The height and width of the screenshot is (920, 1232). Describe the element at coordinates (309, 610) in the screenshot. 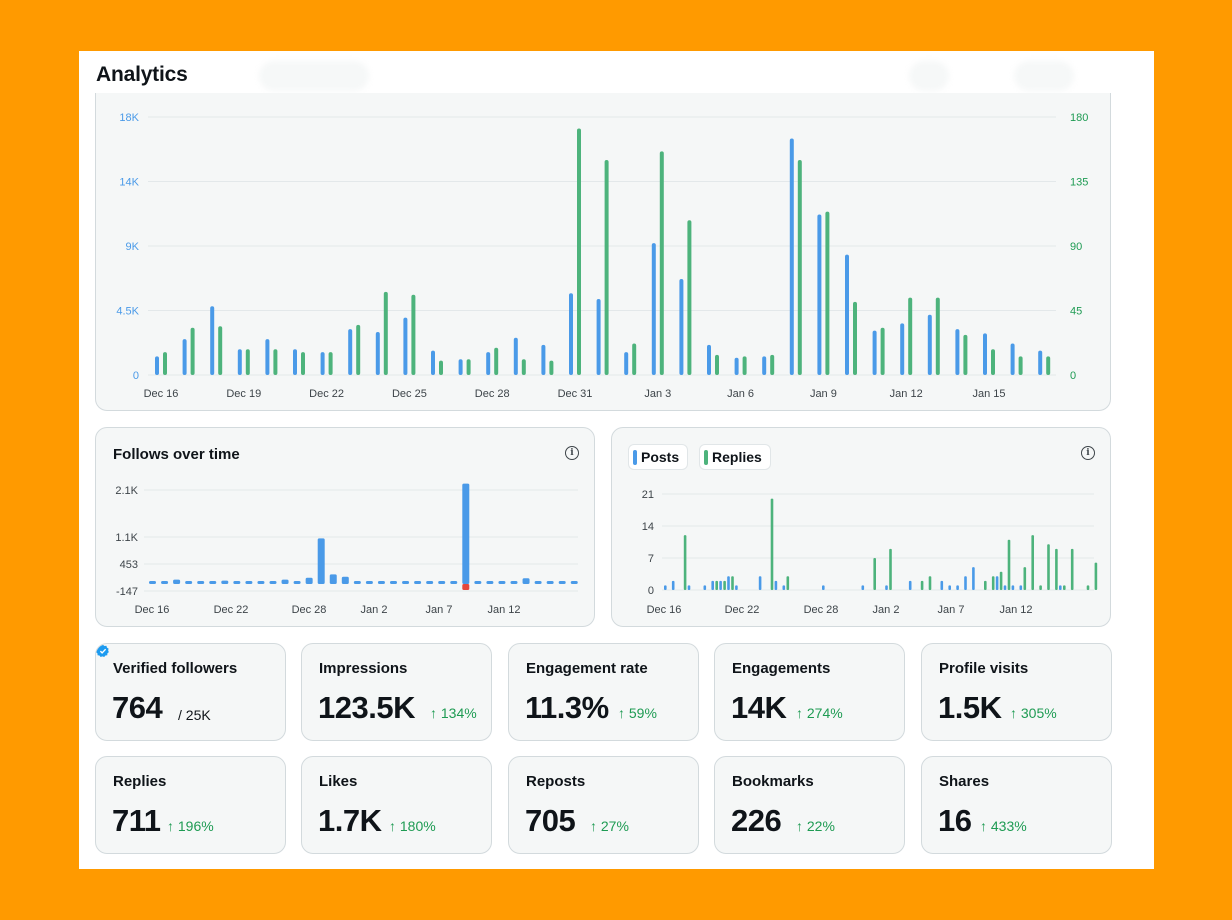

I see `x-tick-label: Dec 28` at that location.